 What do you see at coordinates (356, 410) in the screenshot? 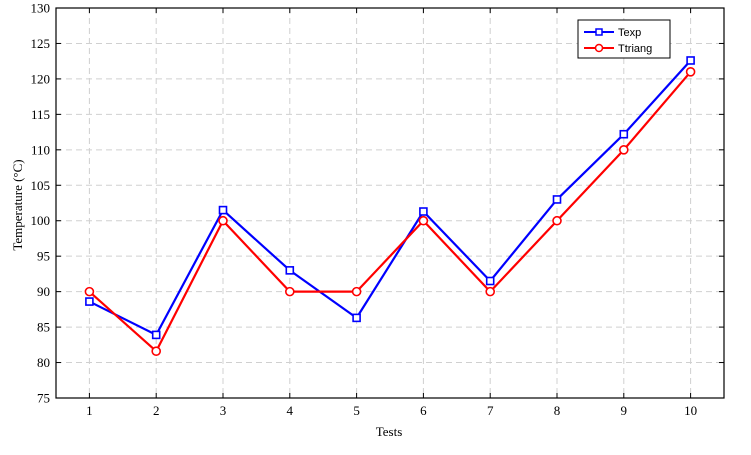
I see `x-tick-label: 5` at bounding box center [356, 410].